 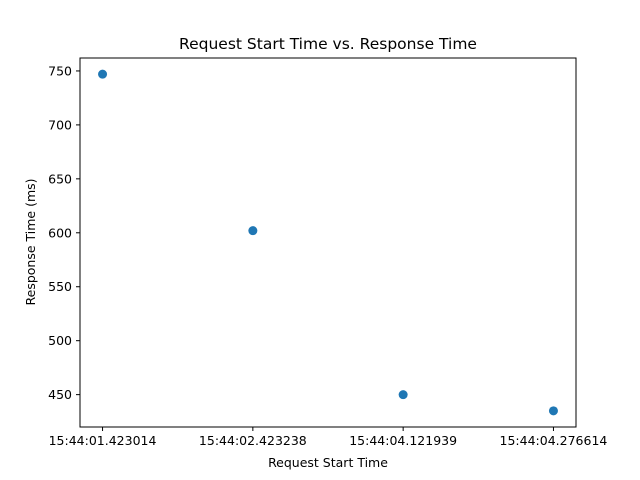 What do you see at coordinates (60, 232) in the screenshot?
I see `y-tick-label: 600` at bounding box center [60, 232].